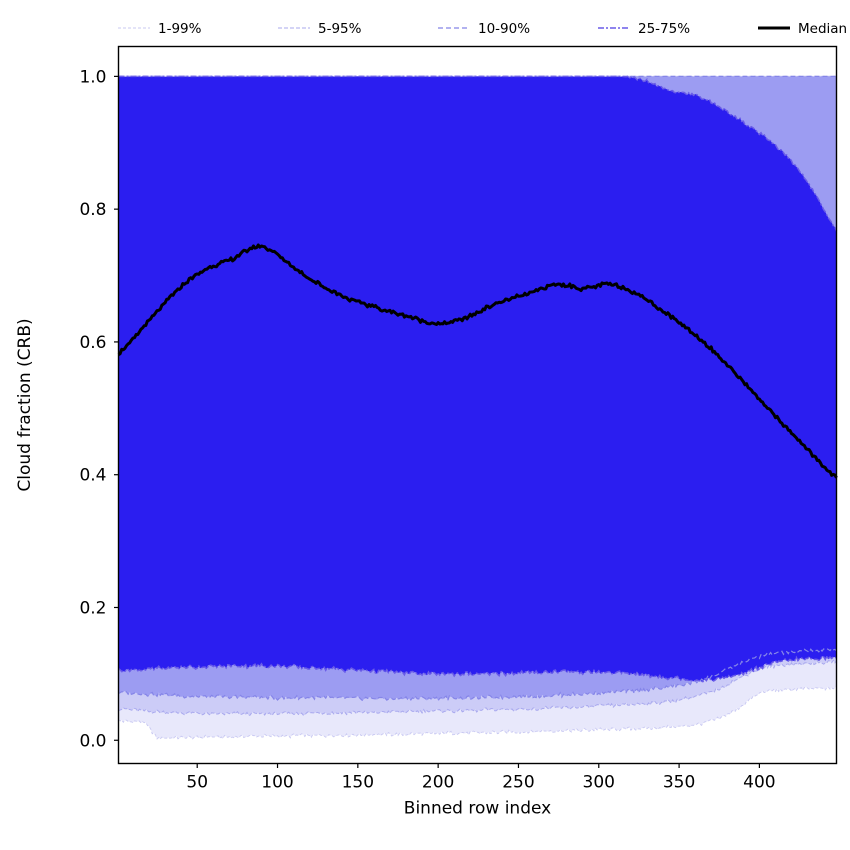 This screenshot has height=850, width=850. What do you see at coordinates (180, 29) in the screenshot?
I see `legend-label: 1-99%` at bounding box center [180, 29].